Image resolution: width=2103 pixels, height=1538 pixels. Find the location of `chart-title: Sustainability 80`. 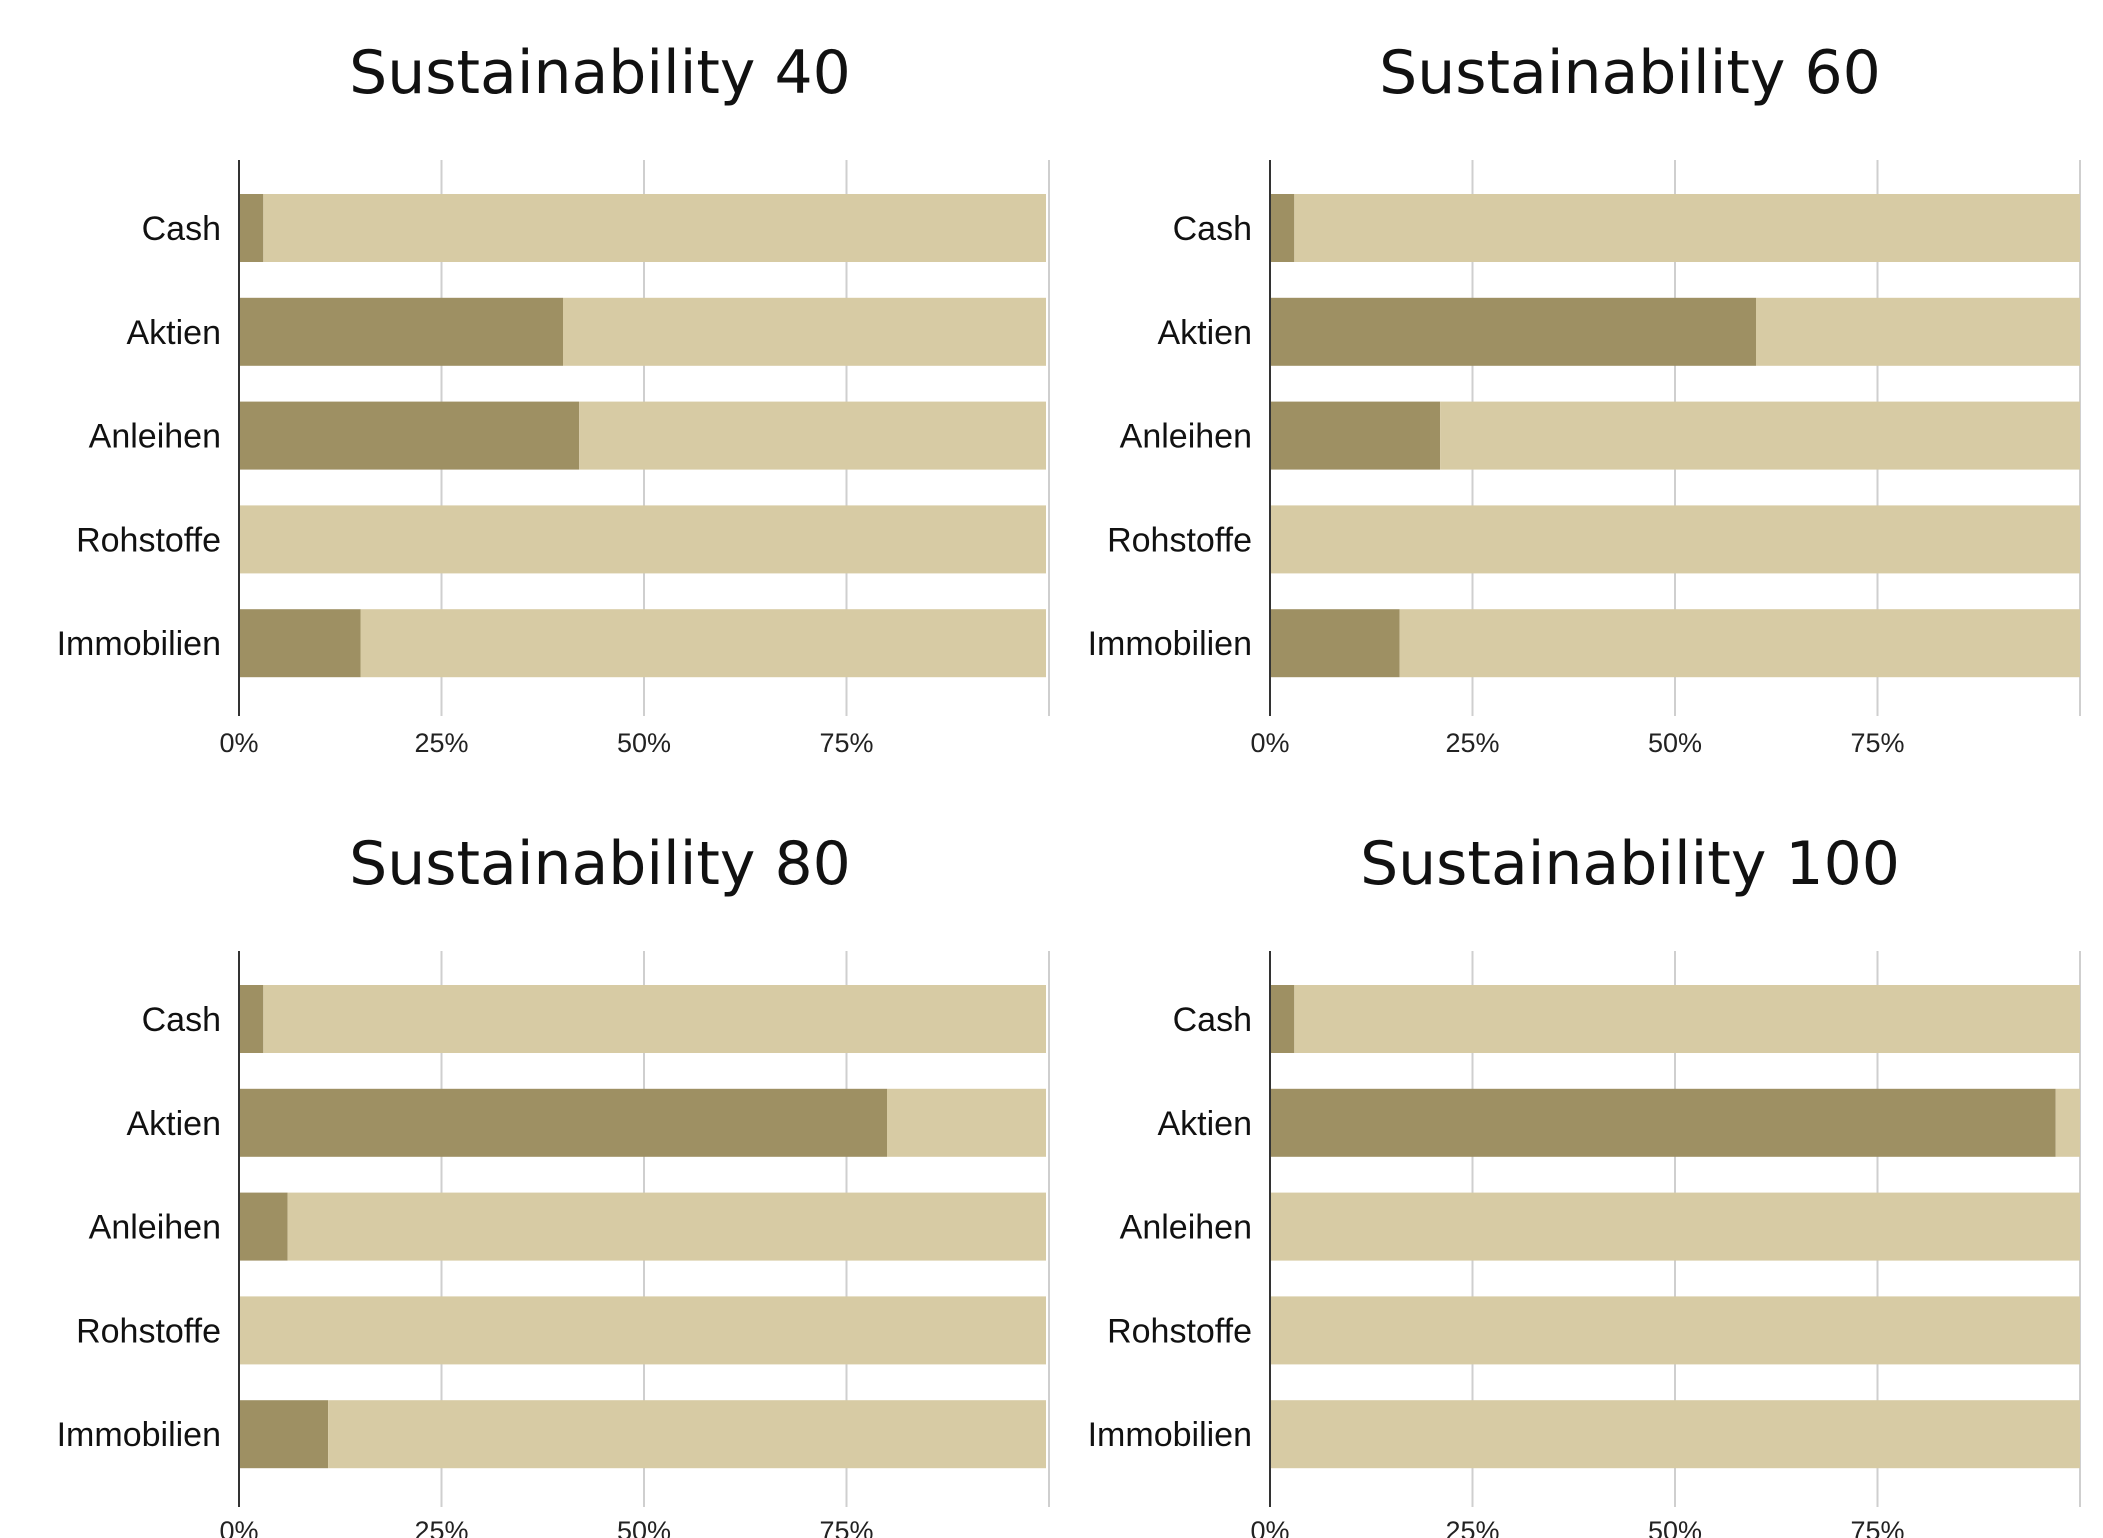

chart-title: Sustainability 80 is located at coordinates (600, 864).